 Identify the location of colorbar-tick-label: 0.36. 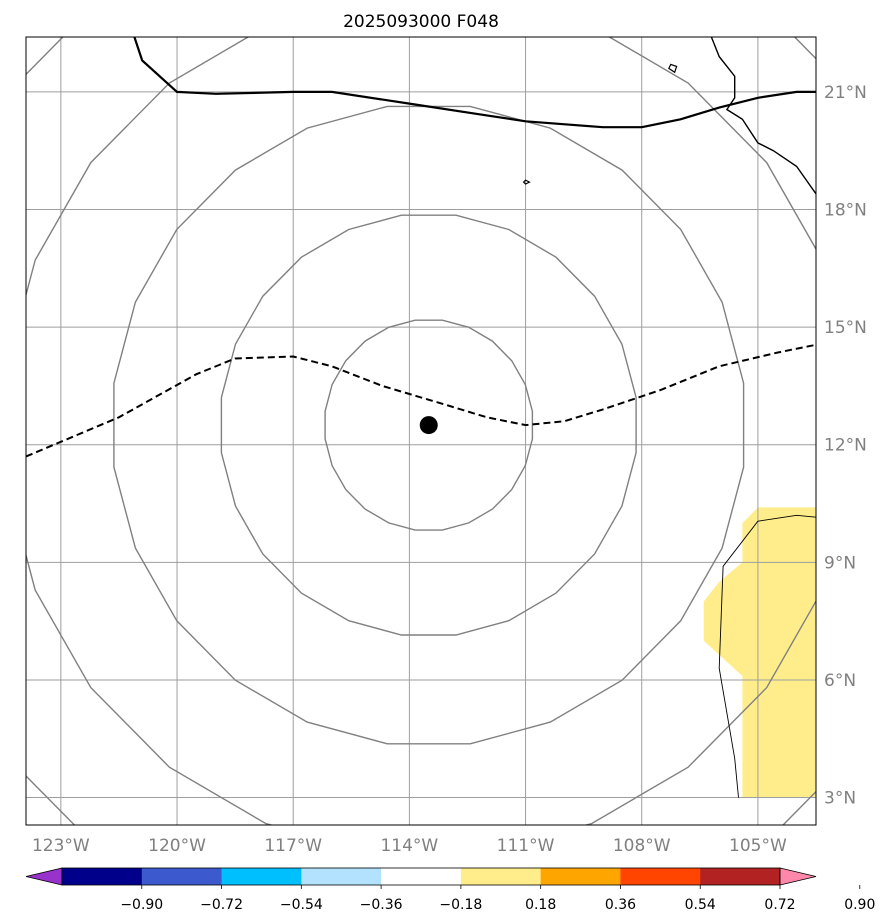
(620, 905).